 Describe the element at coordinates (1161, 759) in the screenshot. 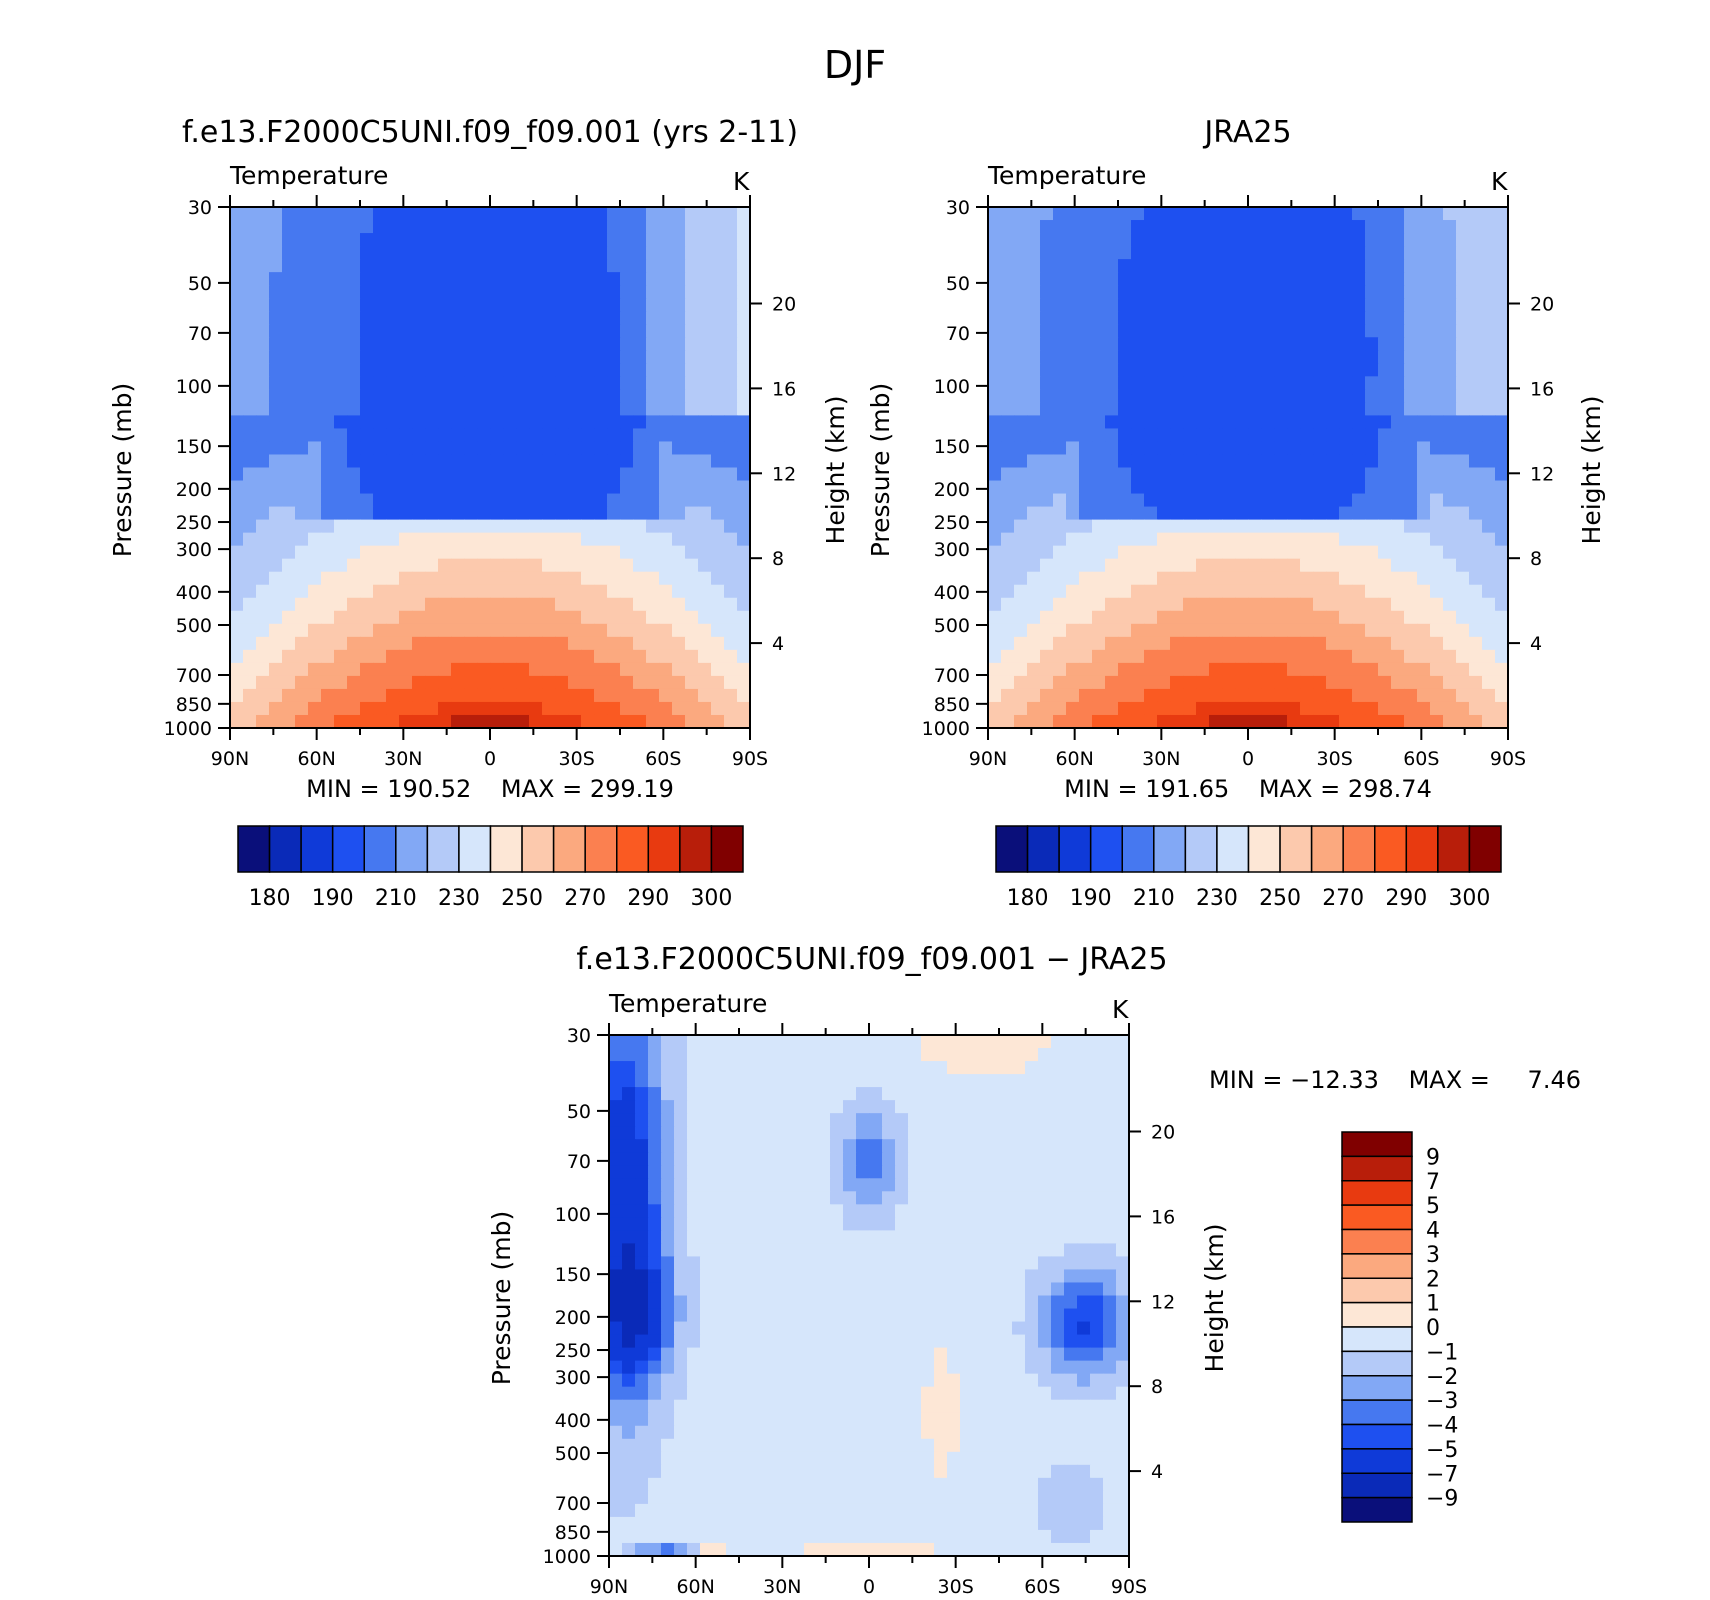

I see `xtick-label: 30N` at that location.